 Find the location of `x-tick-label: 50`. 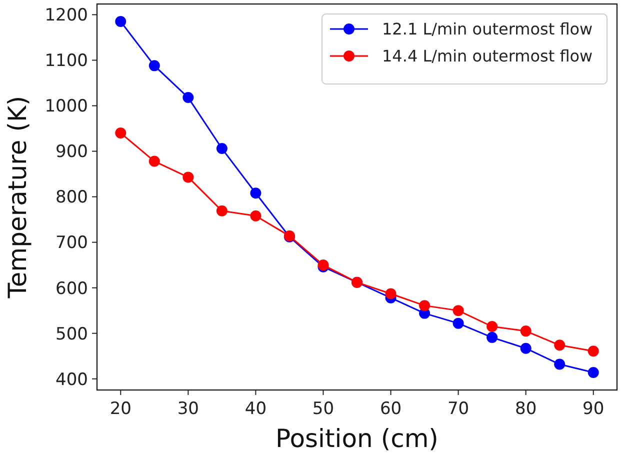

x-tick-label: 50 is located at coordinates (323, 409).